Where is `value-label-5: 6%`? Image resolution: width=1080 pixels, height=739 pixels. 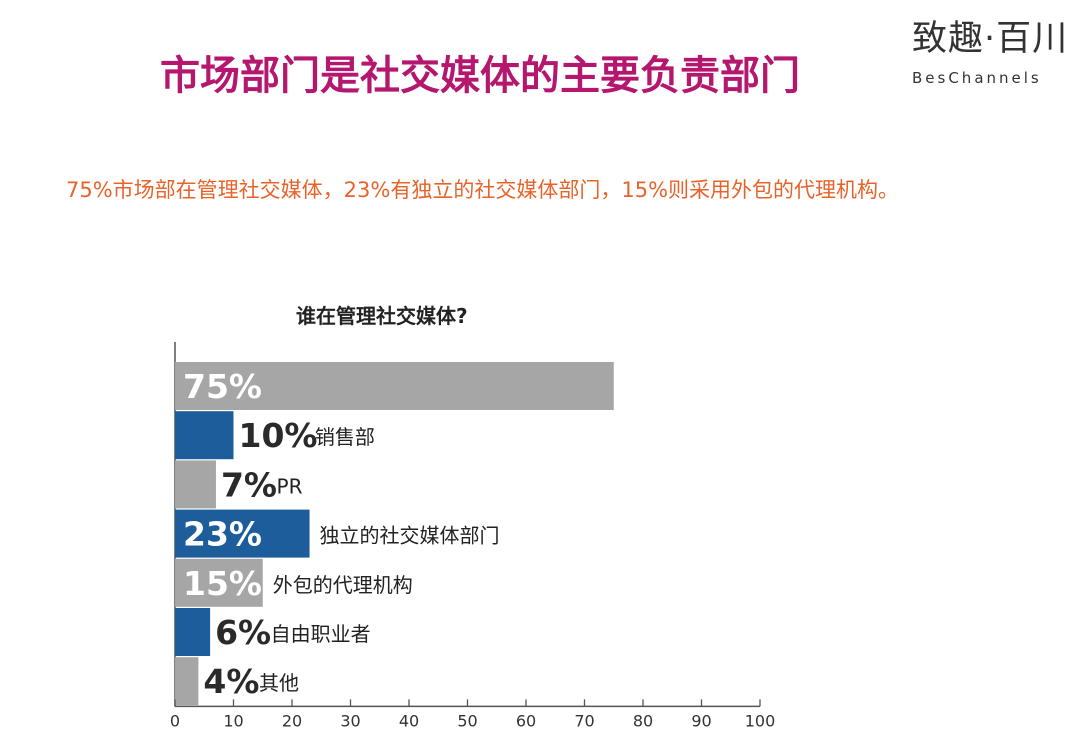
value-label-5: 6% is located at coordinates (243, 632).